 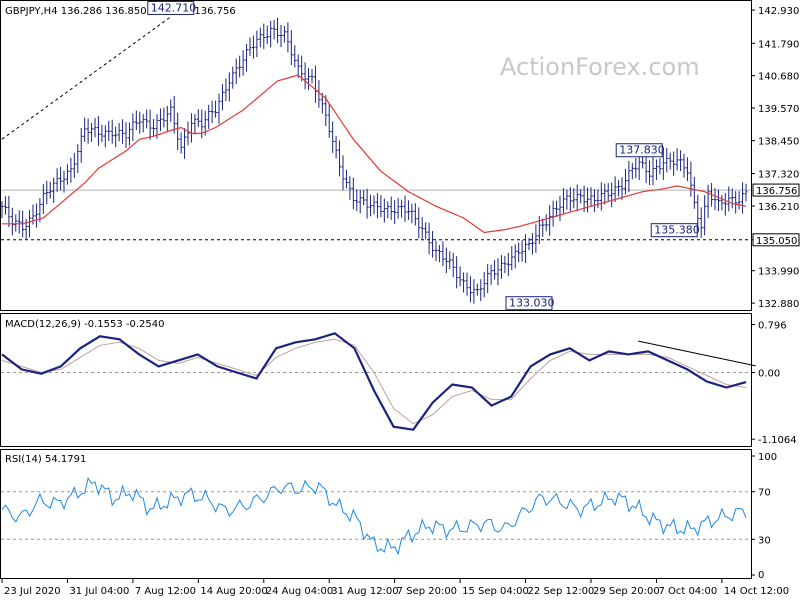 What do you see at coordinates (761, 575) in the screenshot?
I see `rsi-tick-label: 0` at bounding box center [761, 575].